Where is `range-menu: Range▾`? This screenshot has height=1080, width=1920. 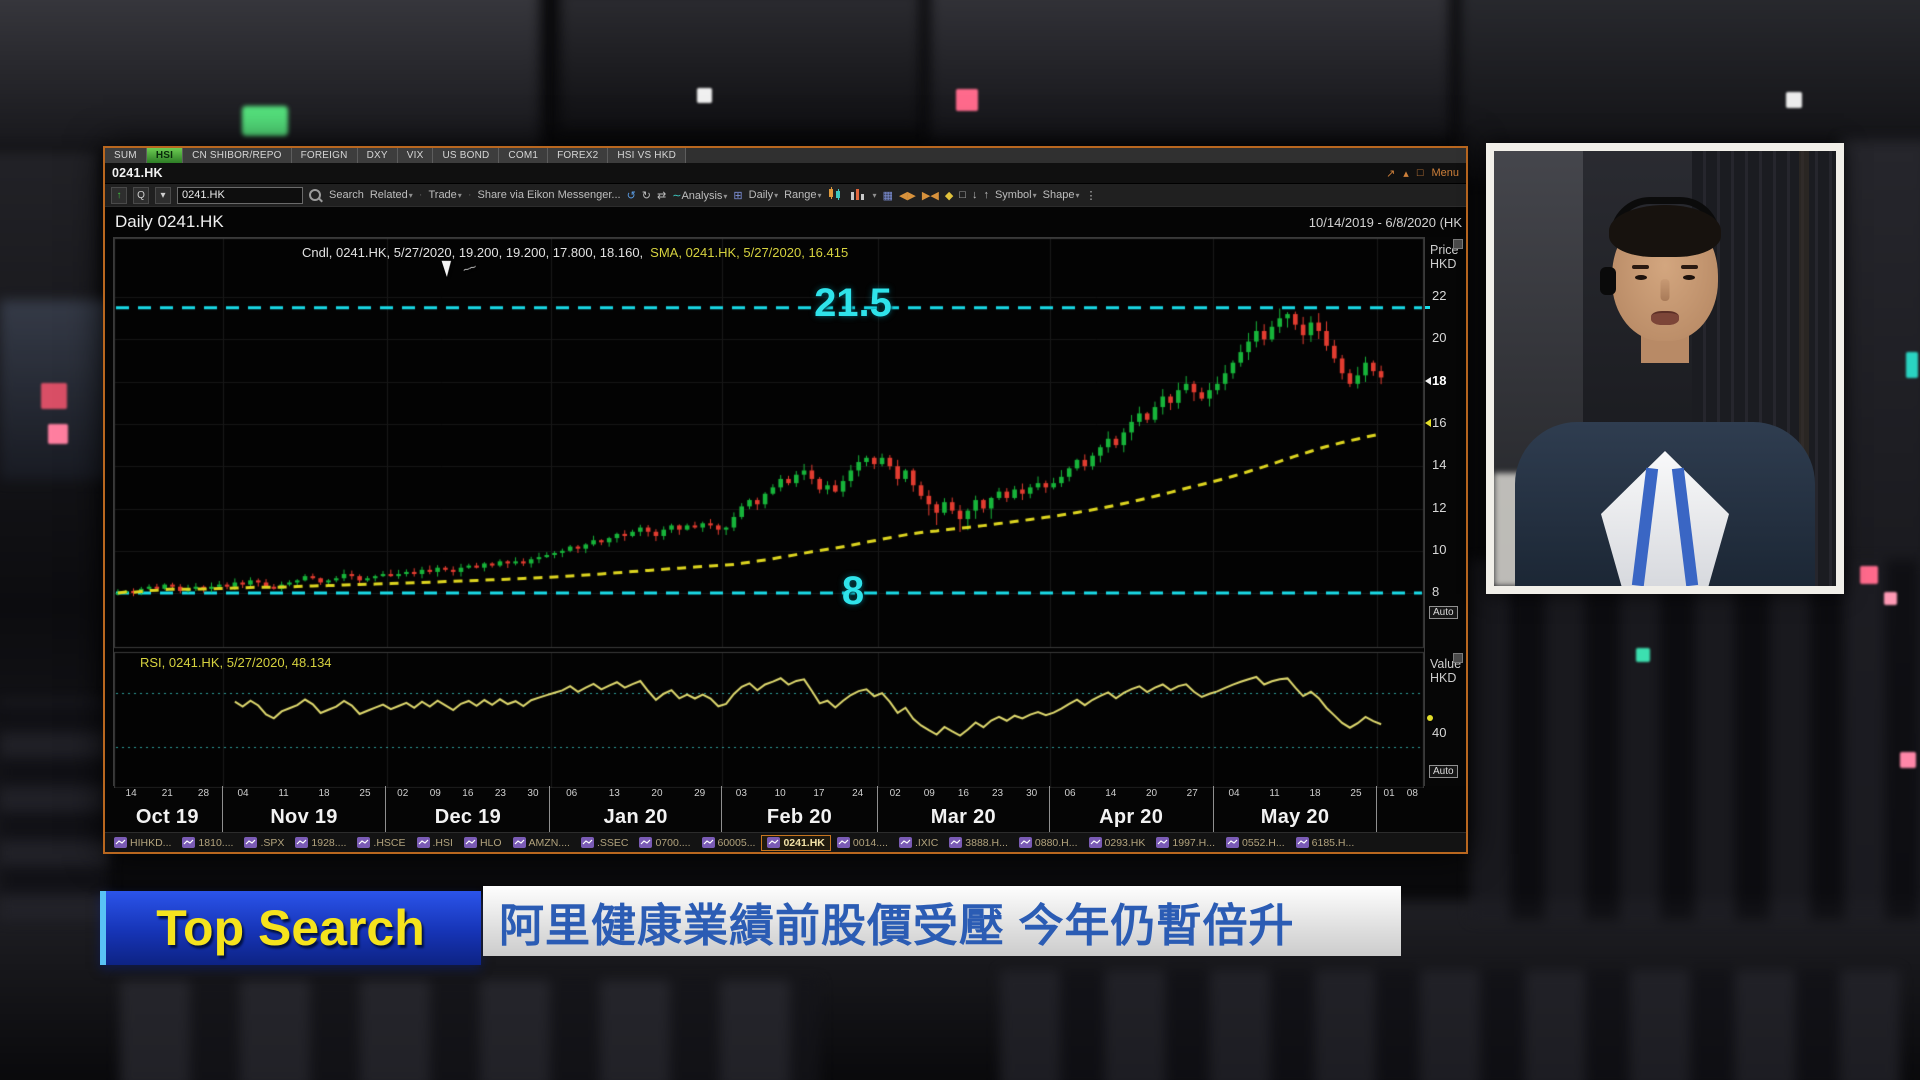 range-menu: Range▾ is located at coordinates (803, 195).